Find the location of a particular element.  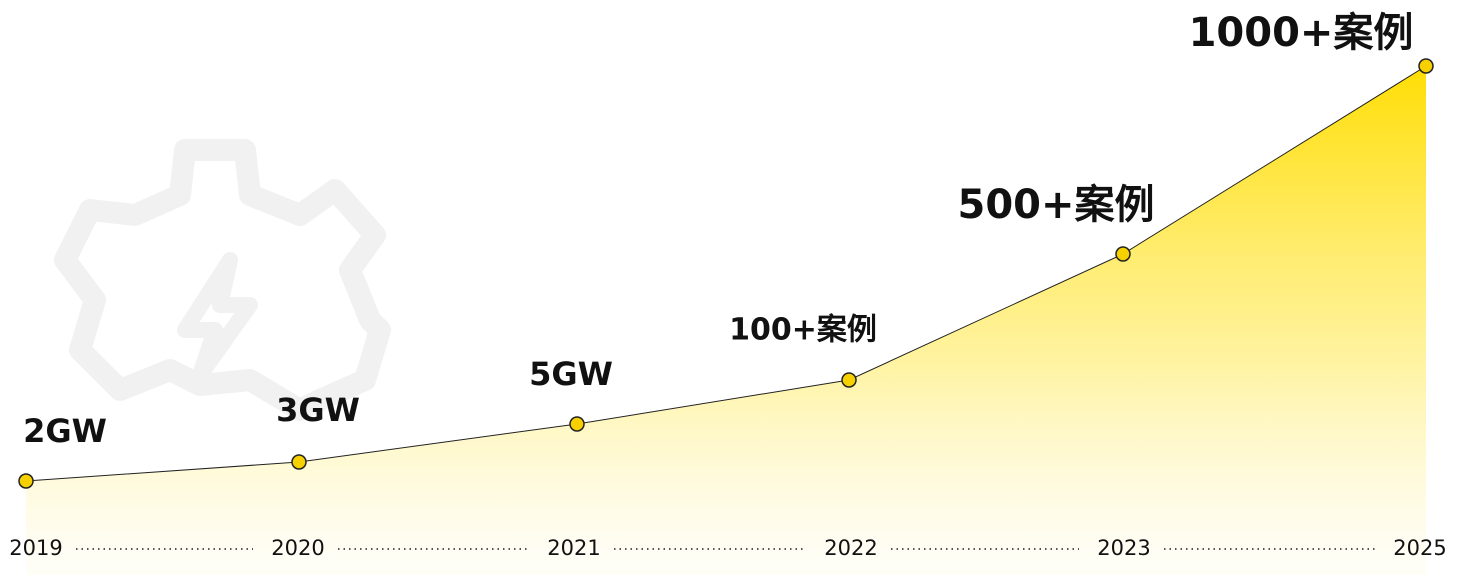

milestone-label: 100+案例 is located at coordinates (803, 330).